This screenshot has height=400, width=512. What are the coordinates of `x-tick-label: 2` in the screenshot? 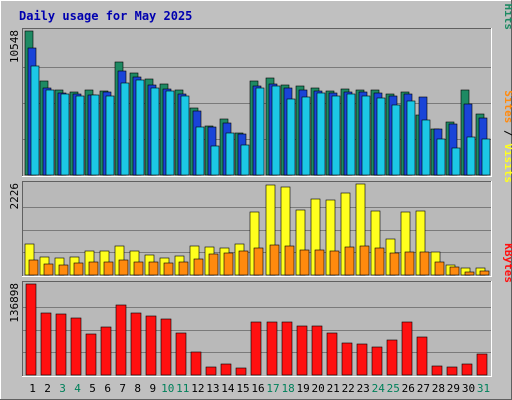 It's located at (47, 388).